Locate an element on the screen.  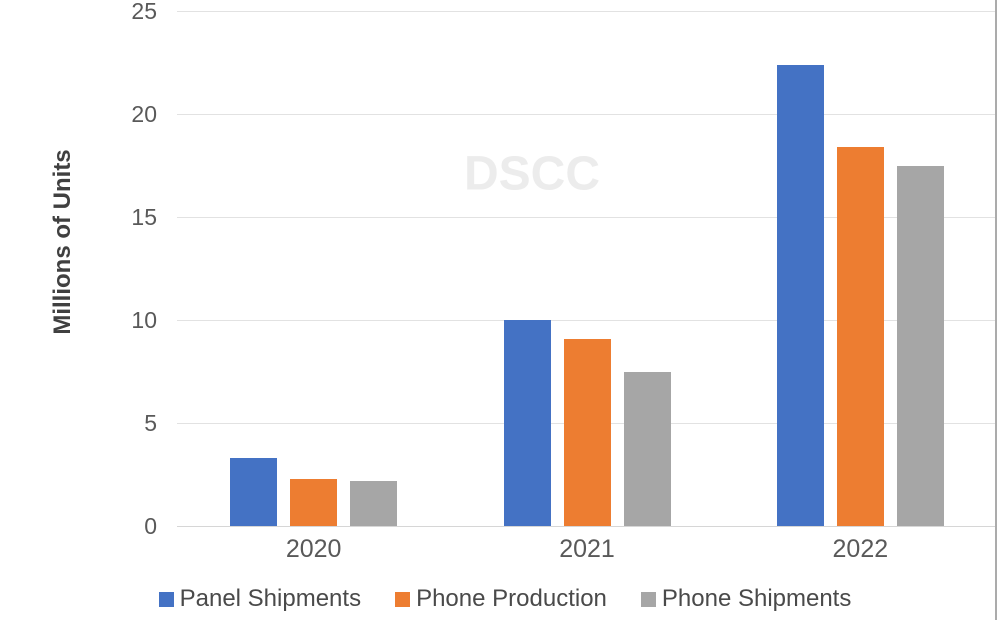
y-tick-label-25: 25 is located at coordinates (144, 12).